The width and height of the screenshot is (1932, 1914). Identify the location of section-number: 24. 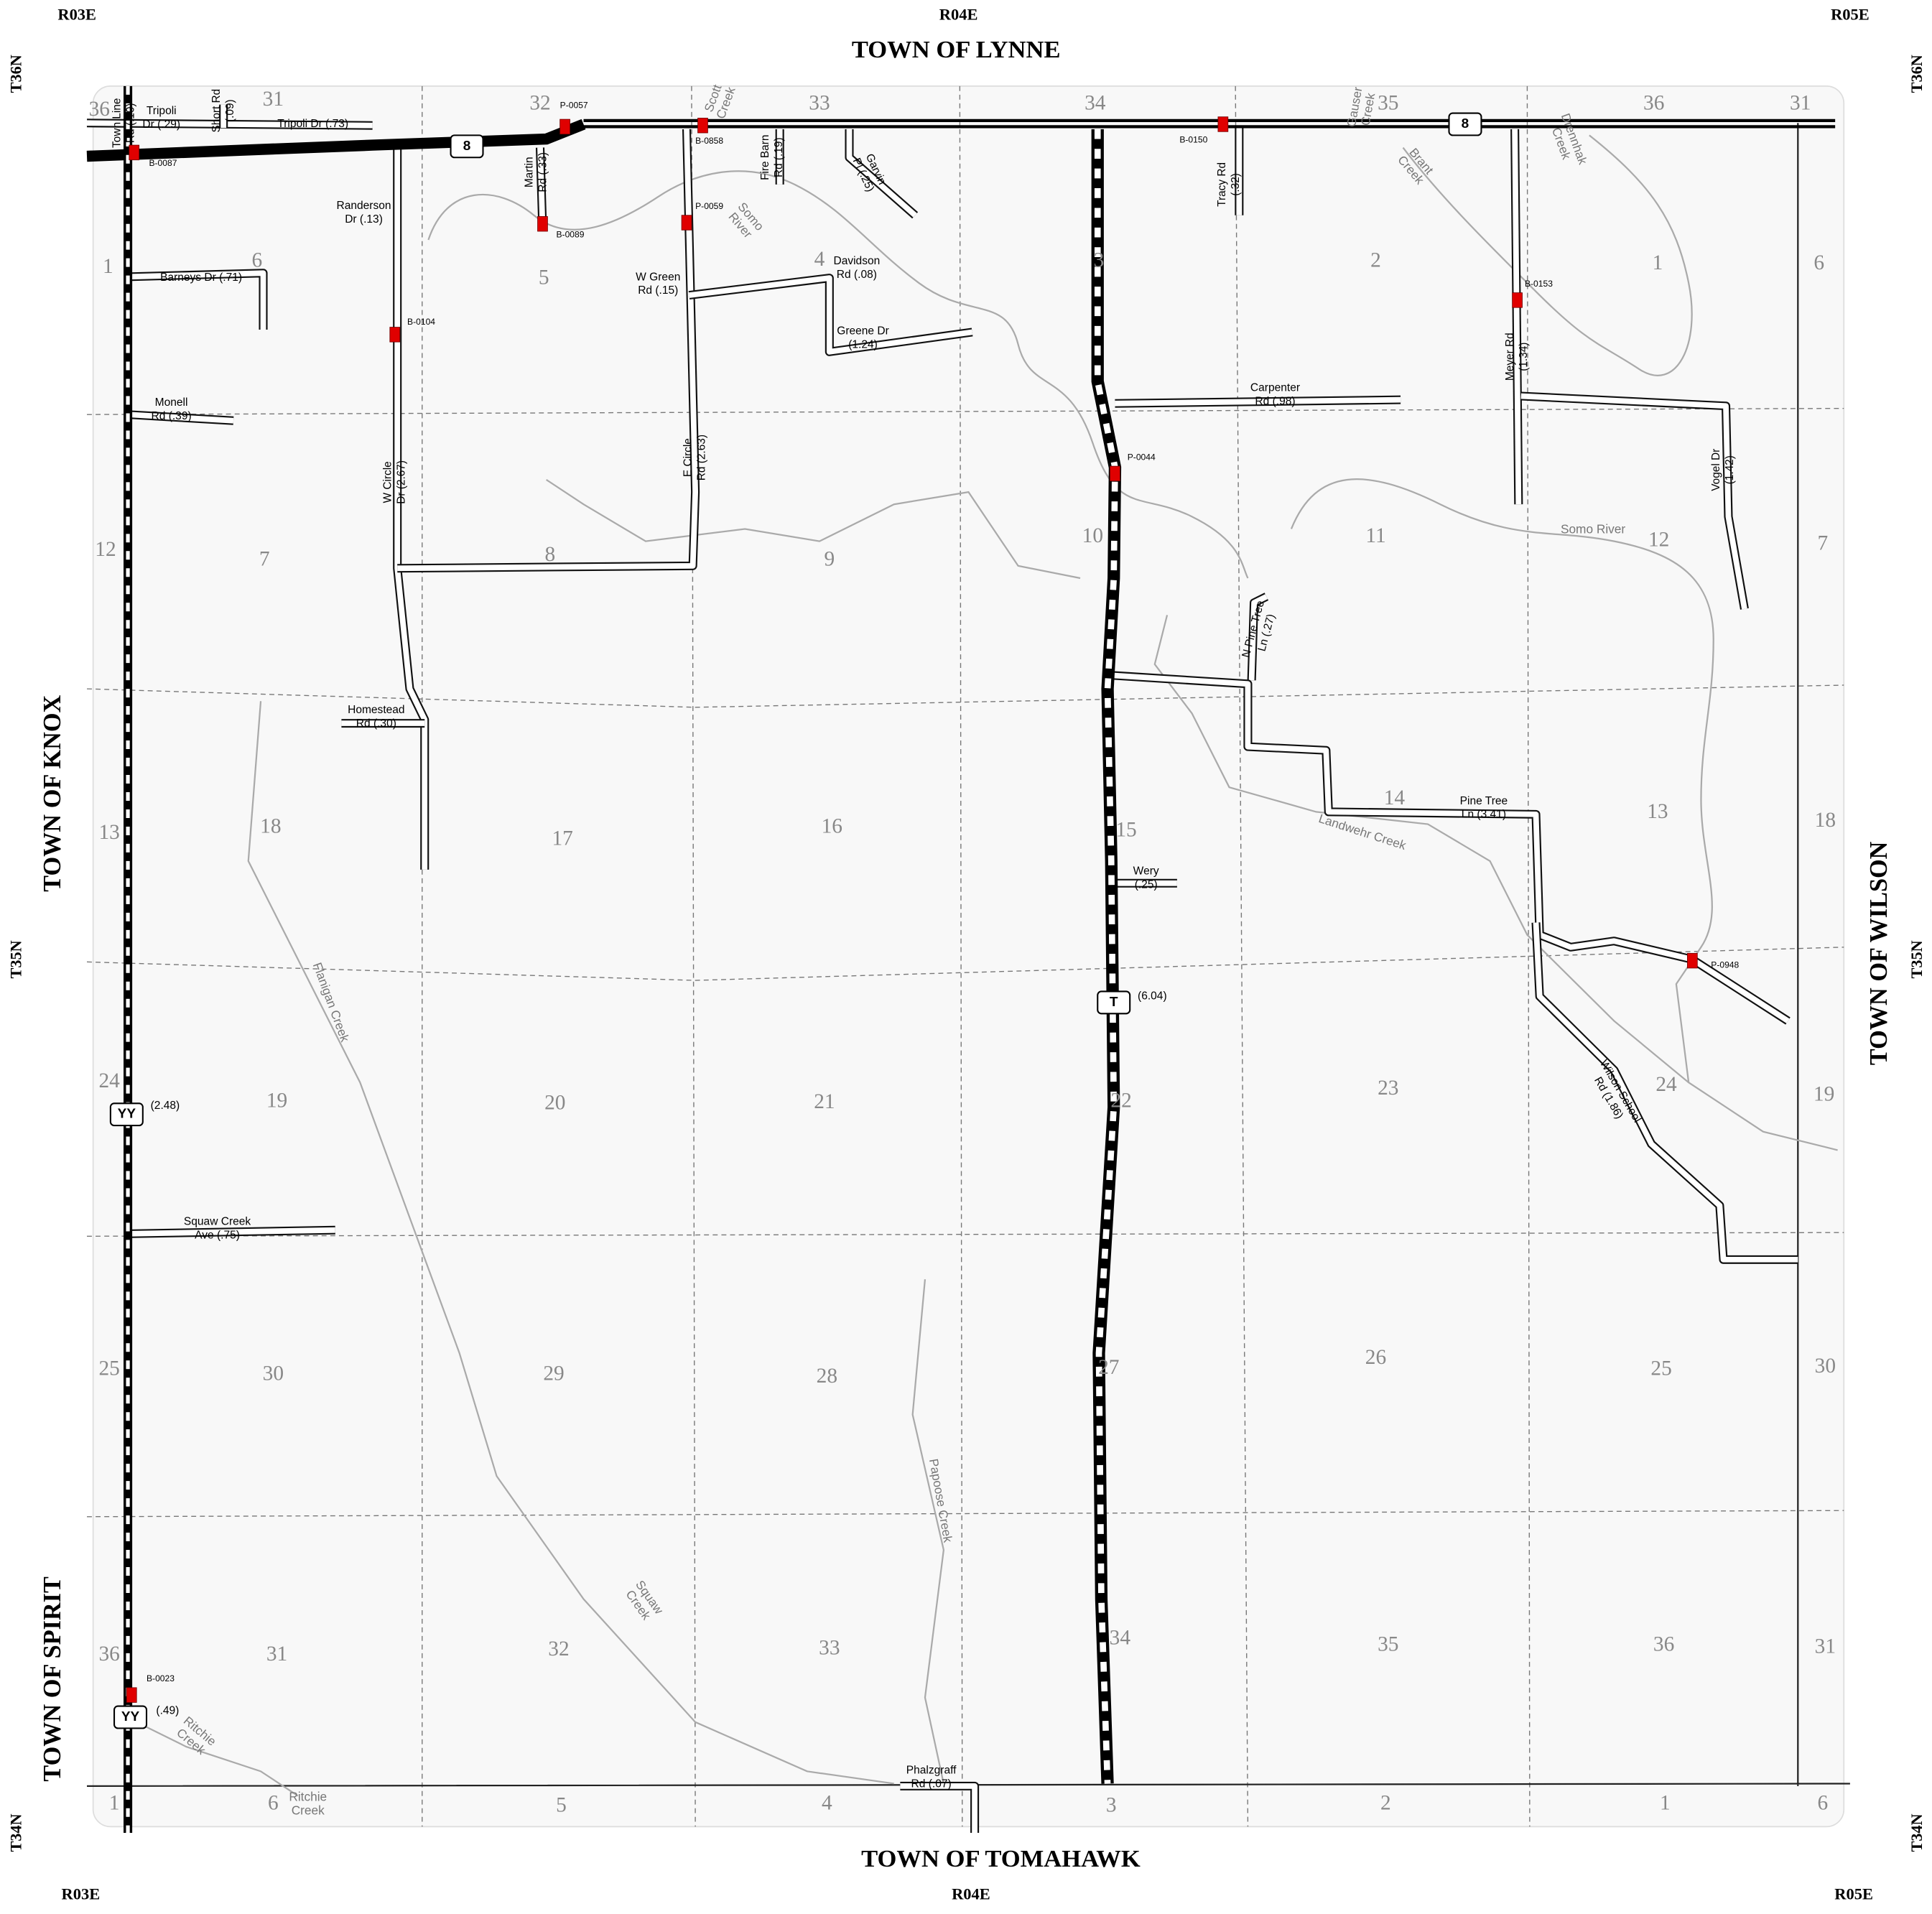
(109, 1080).